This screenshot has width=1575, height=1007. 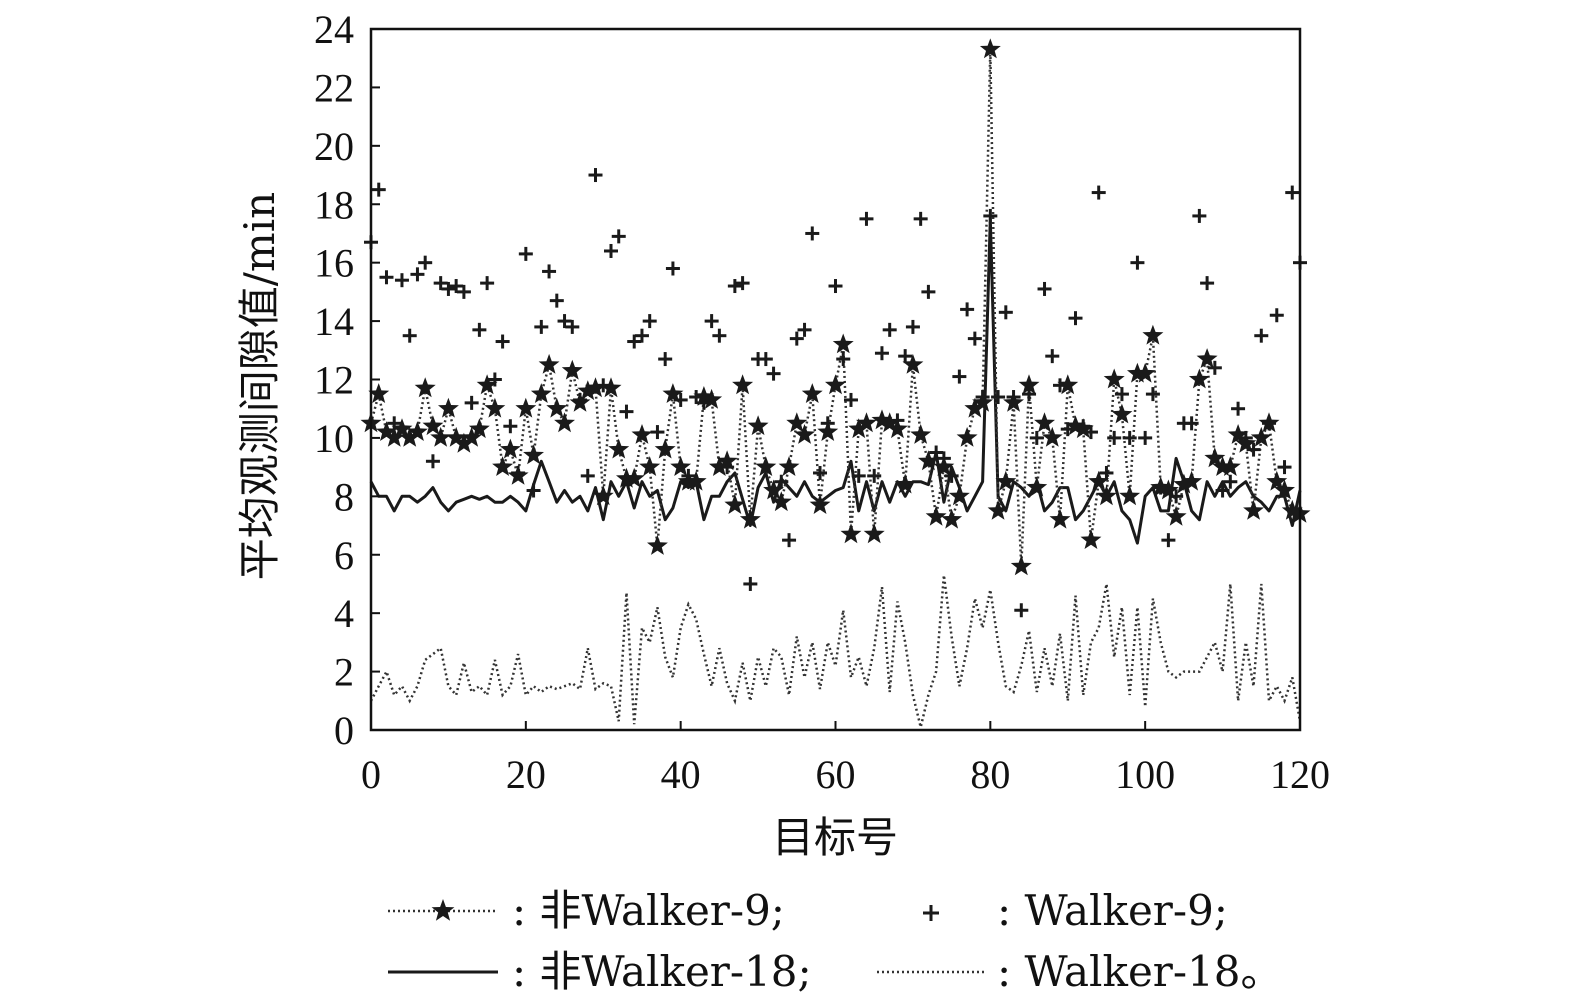 What do you see at coordinates (1300, 774) in the screenshot?
I see `x-tick-label: 120` at bounding box center [1300, 774].